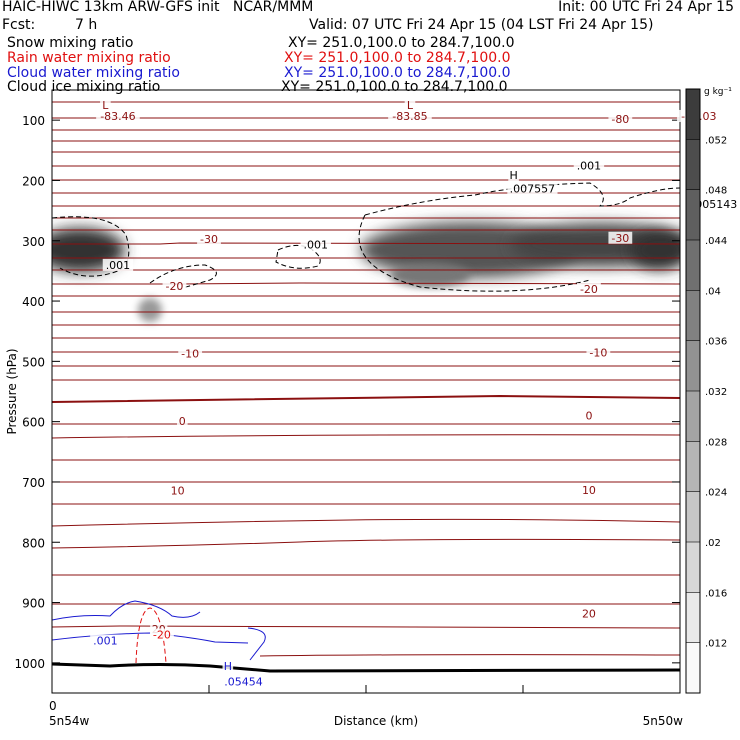  Describe the element at coordinates (33, 604) in the screenshot. I see `y-tick-label: 900` at that location.